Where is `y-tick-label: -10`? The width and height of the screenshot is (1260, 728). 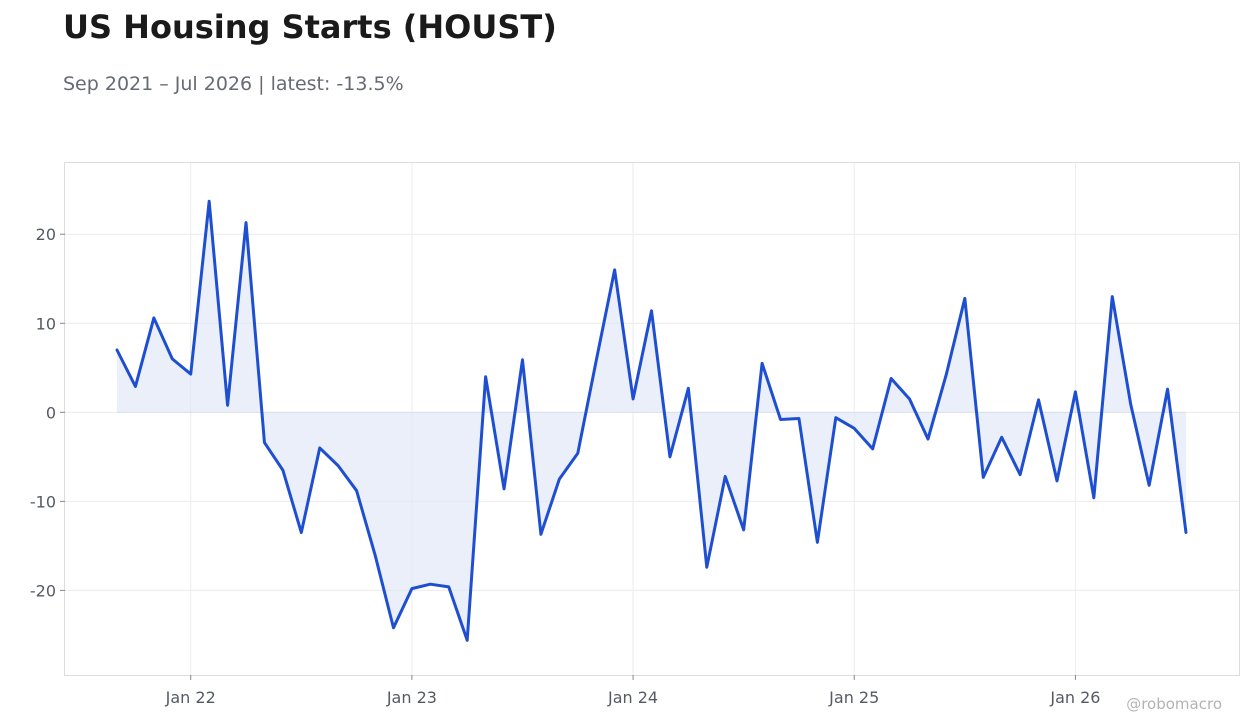 y-tick-label: -10 is located at coordinates (43, 501).